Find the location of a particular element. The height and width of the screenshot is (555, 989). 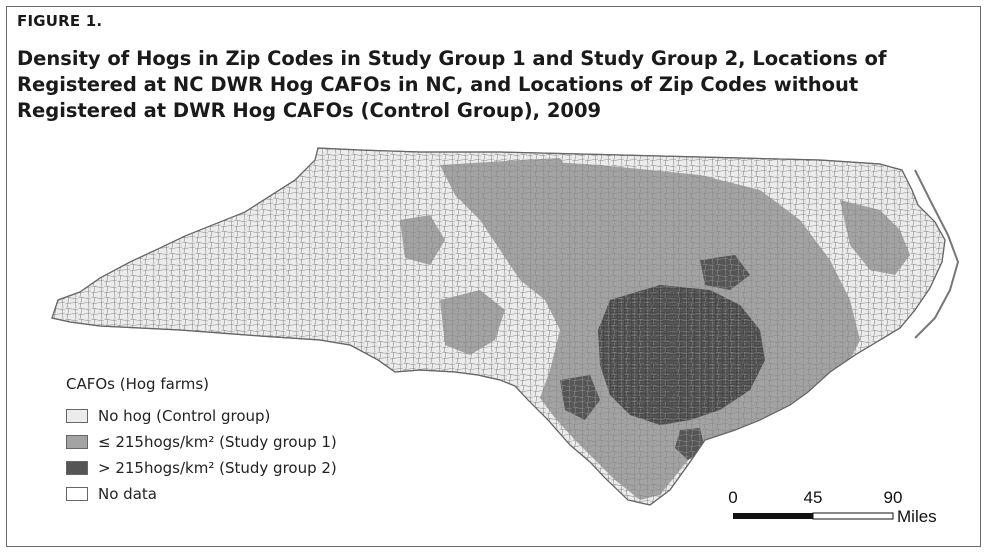

scale-bar-white-segment is located at coordinates (853, 516).